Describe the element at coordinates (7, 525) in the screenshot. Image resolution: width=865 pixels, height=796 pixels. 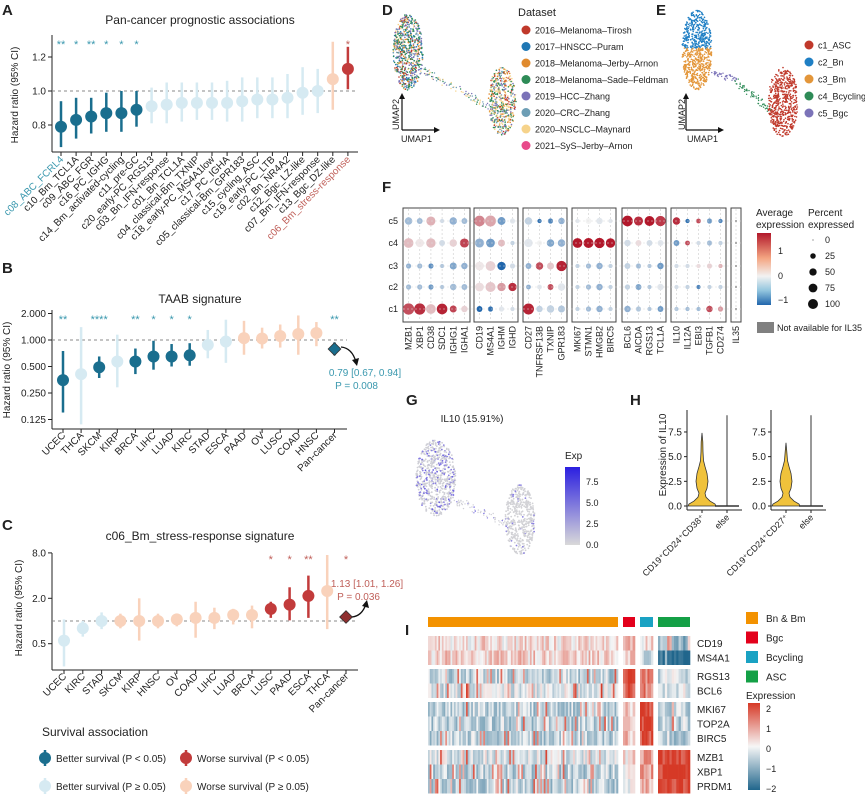
I see `panel-label-c: C` at that location.